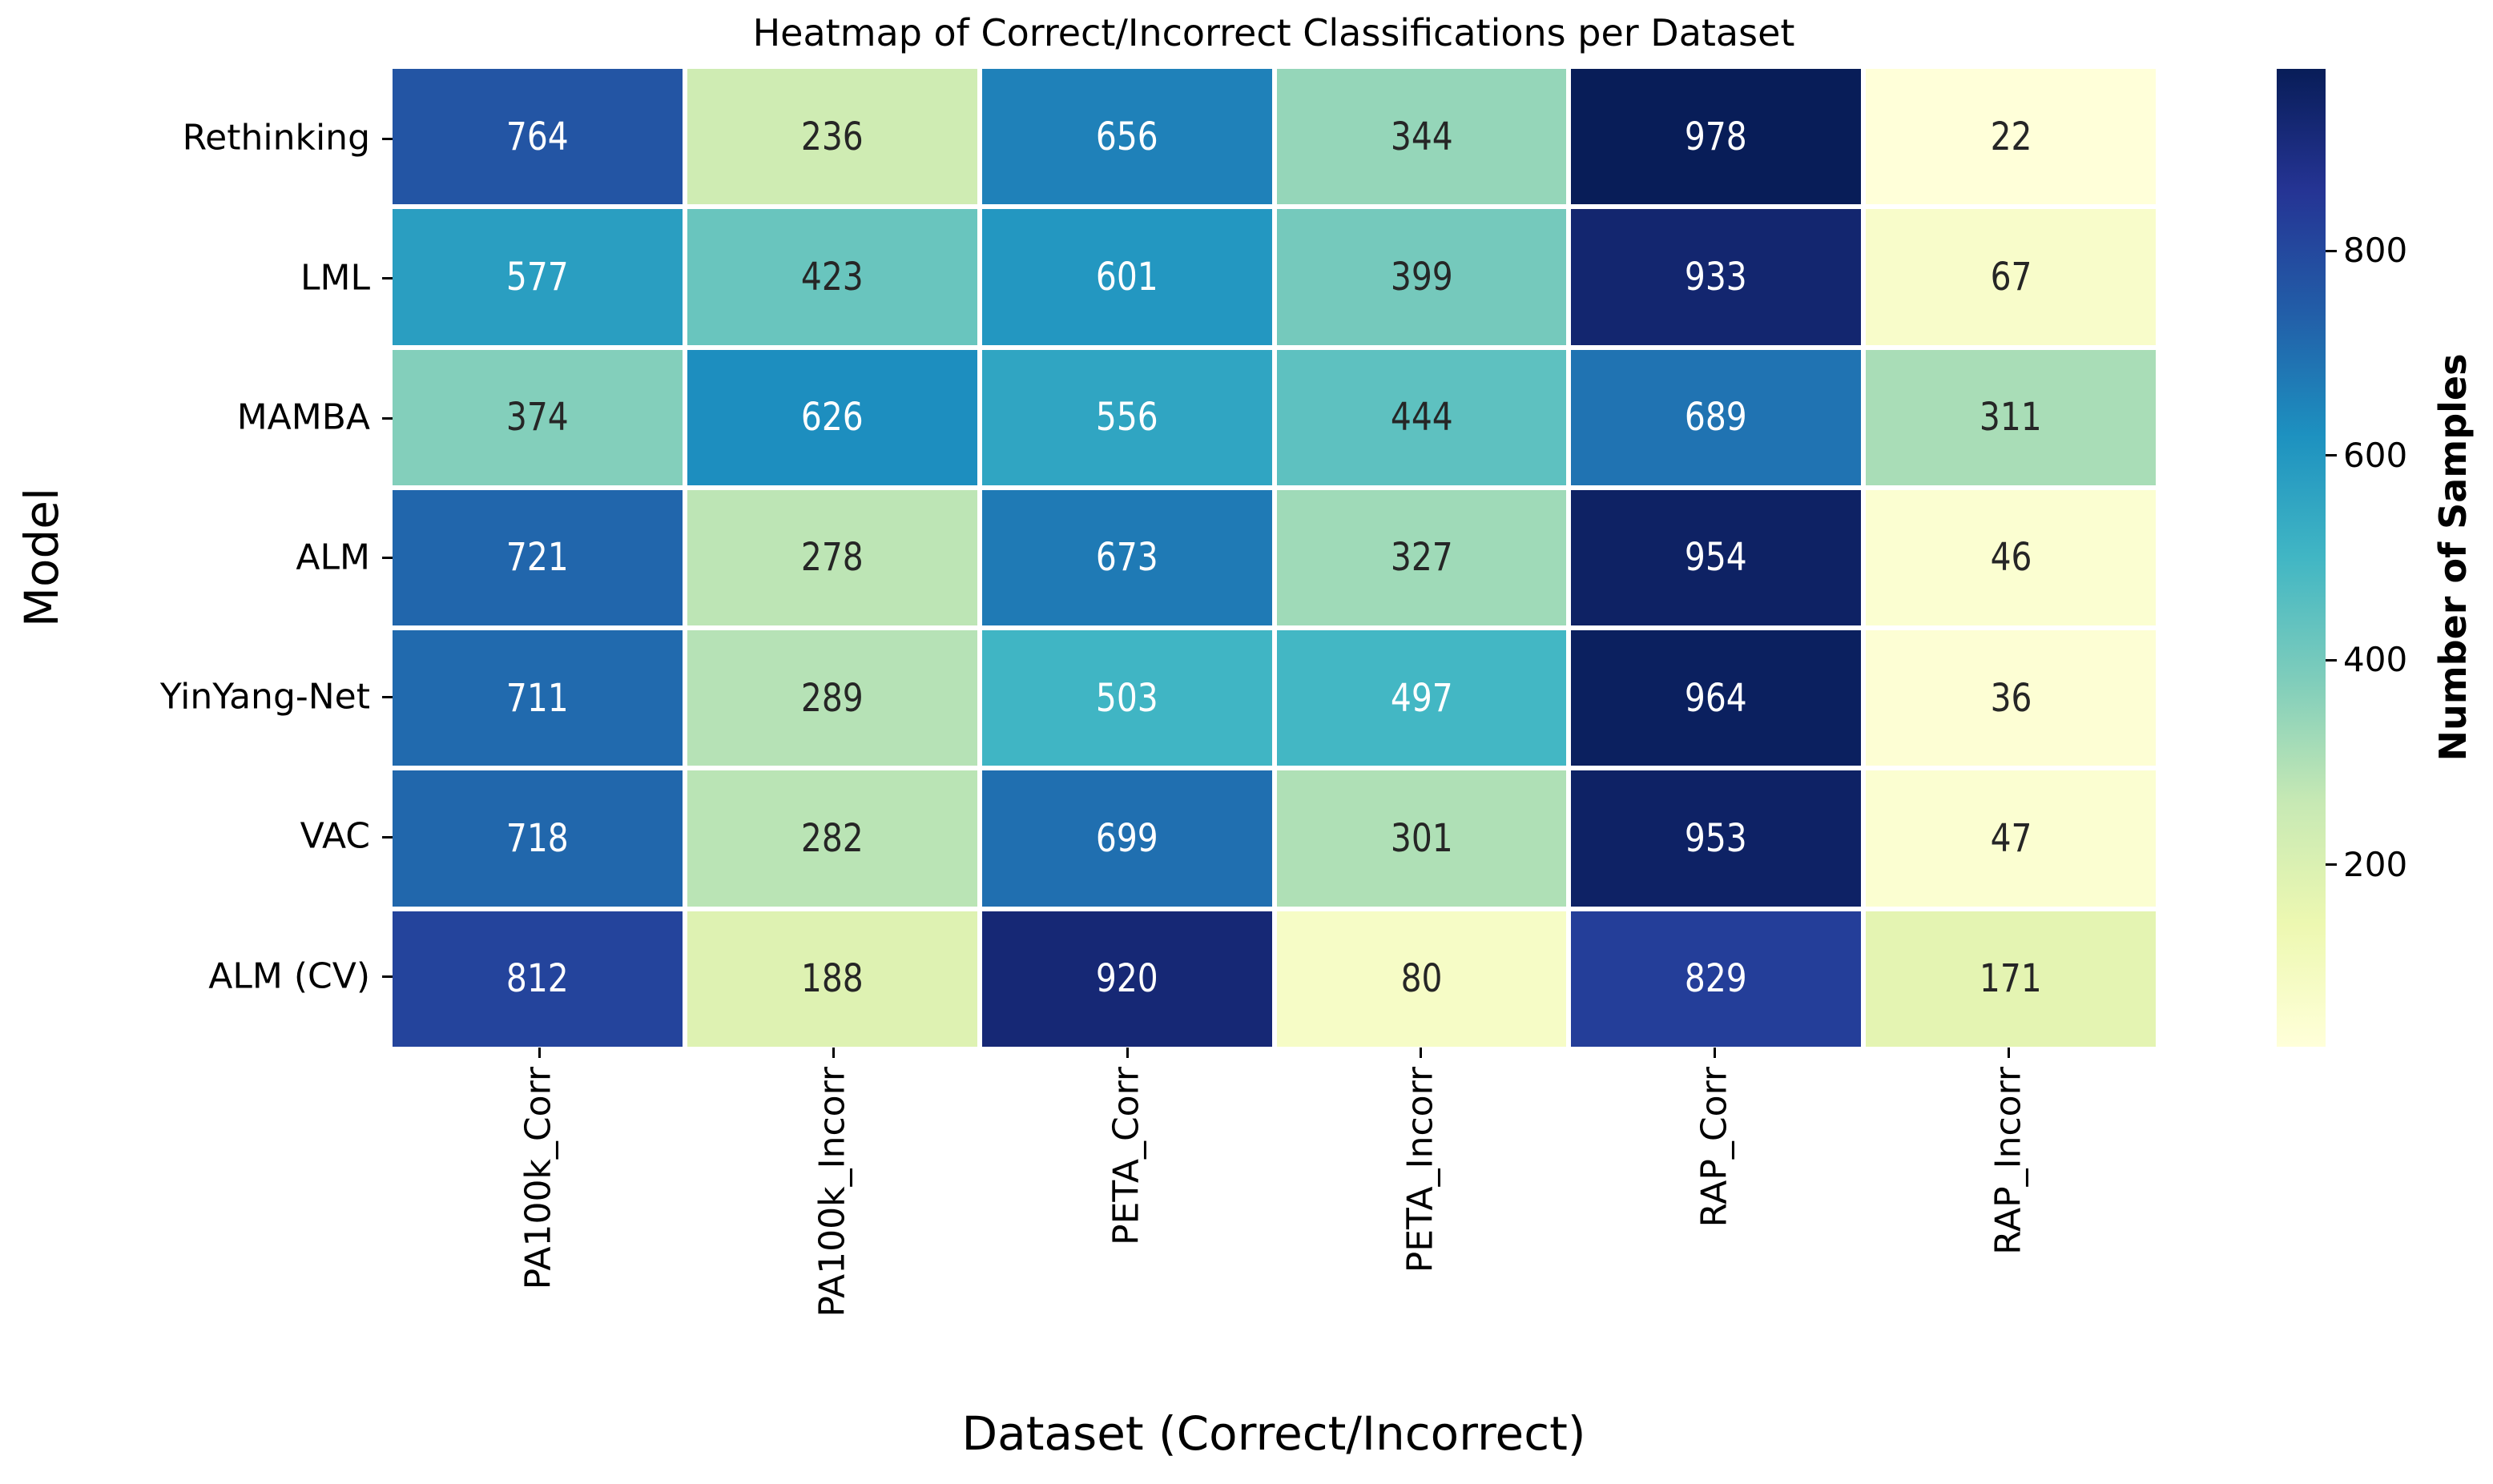  What do you see at coordinates (2375, 455) in the screenshot?
I see `colorbar-tick-label: 600` at bounding box center [2375, 455].